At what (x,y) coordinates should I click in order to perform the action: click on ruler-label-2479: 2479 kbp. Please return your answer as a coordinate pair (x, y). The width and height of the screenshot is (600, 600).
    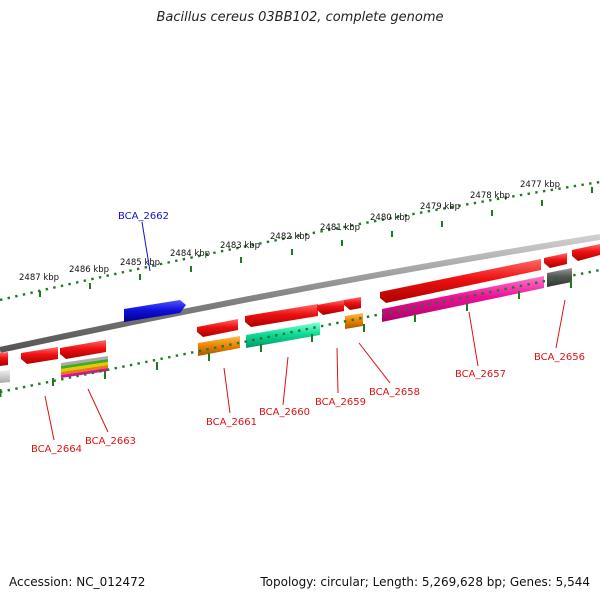
    Looking at the image, I should click on (440, 207).